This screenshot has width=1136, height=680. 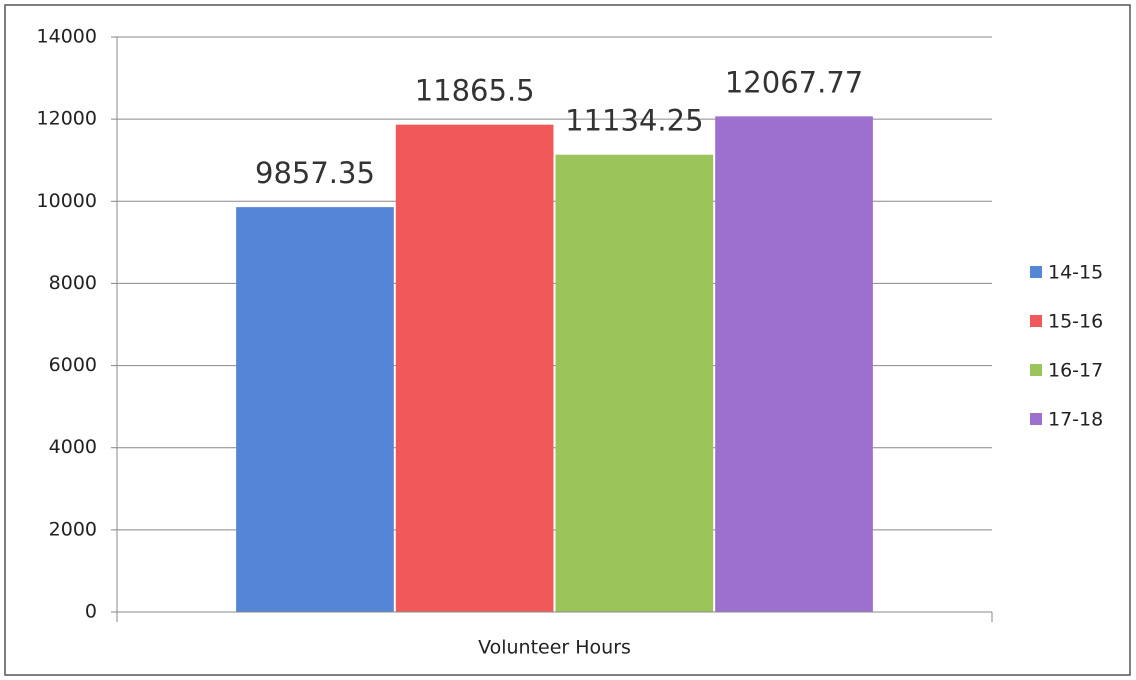 What do you see at coordinates (73, 283) in the screenshot?
I see `y-tick-label: 8000` at bounding box center [73, 283].